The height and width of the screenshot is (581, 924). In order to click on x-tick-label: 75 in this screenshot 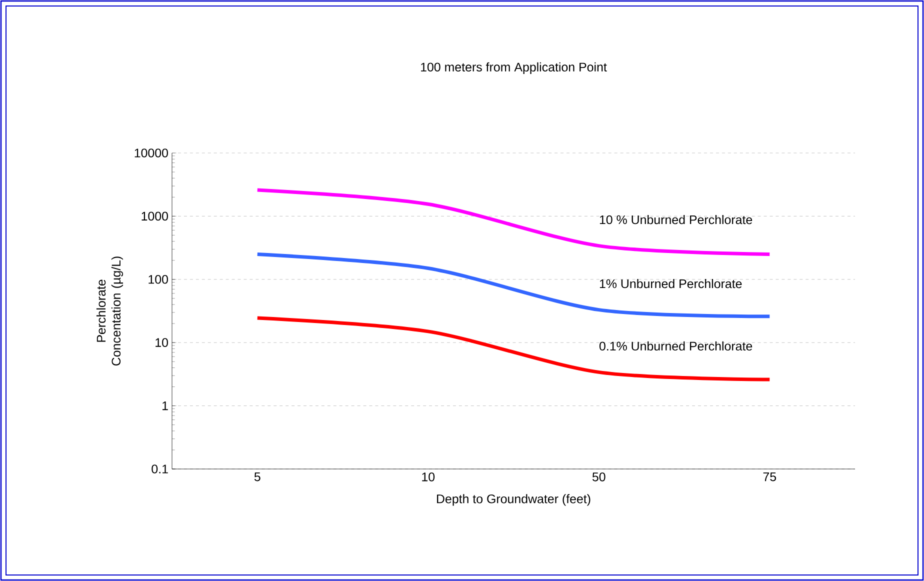, I will do `click(769, 477)`.